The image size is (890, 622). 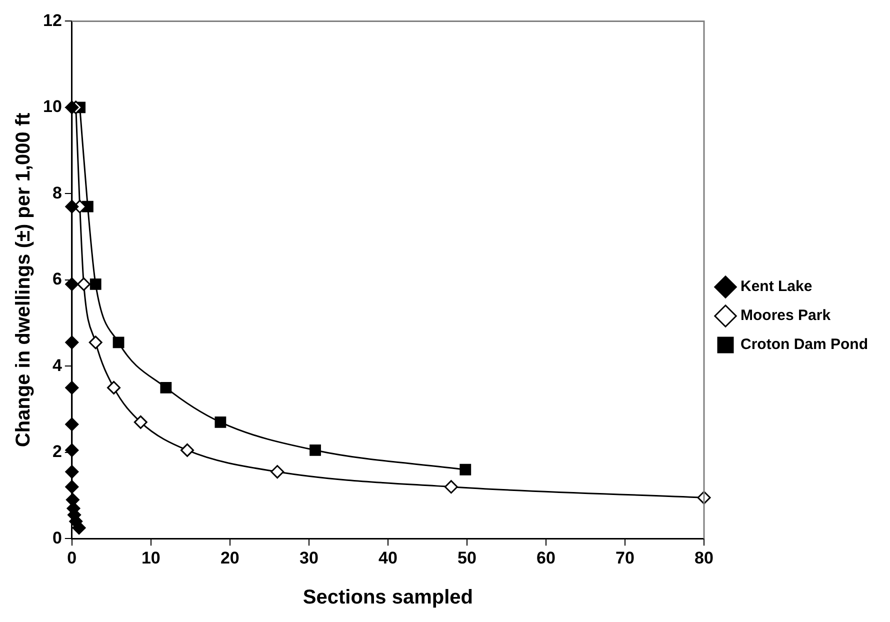 I want to click on y-tick-label: 10, so click(x=52, y=106).